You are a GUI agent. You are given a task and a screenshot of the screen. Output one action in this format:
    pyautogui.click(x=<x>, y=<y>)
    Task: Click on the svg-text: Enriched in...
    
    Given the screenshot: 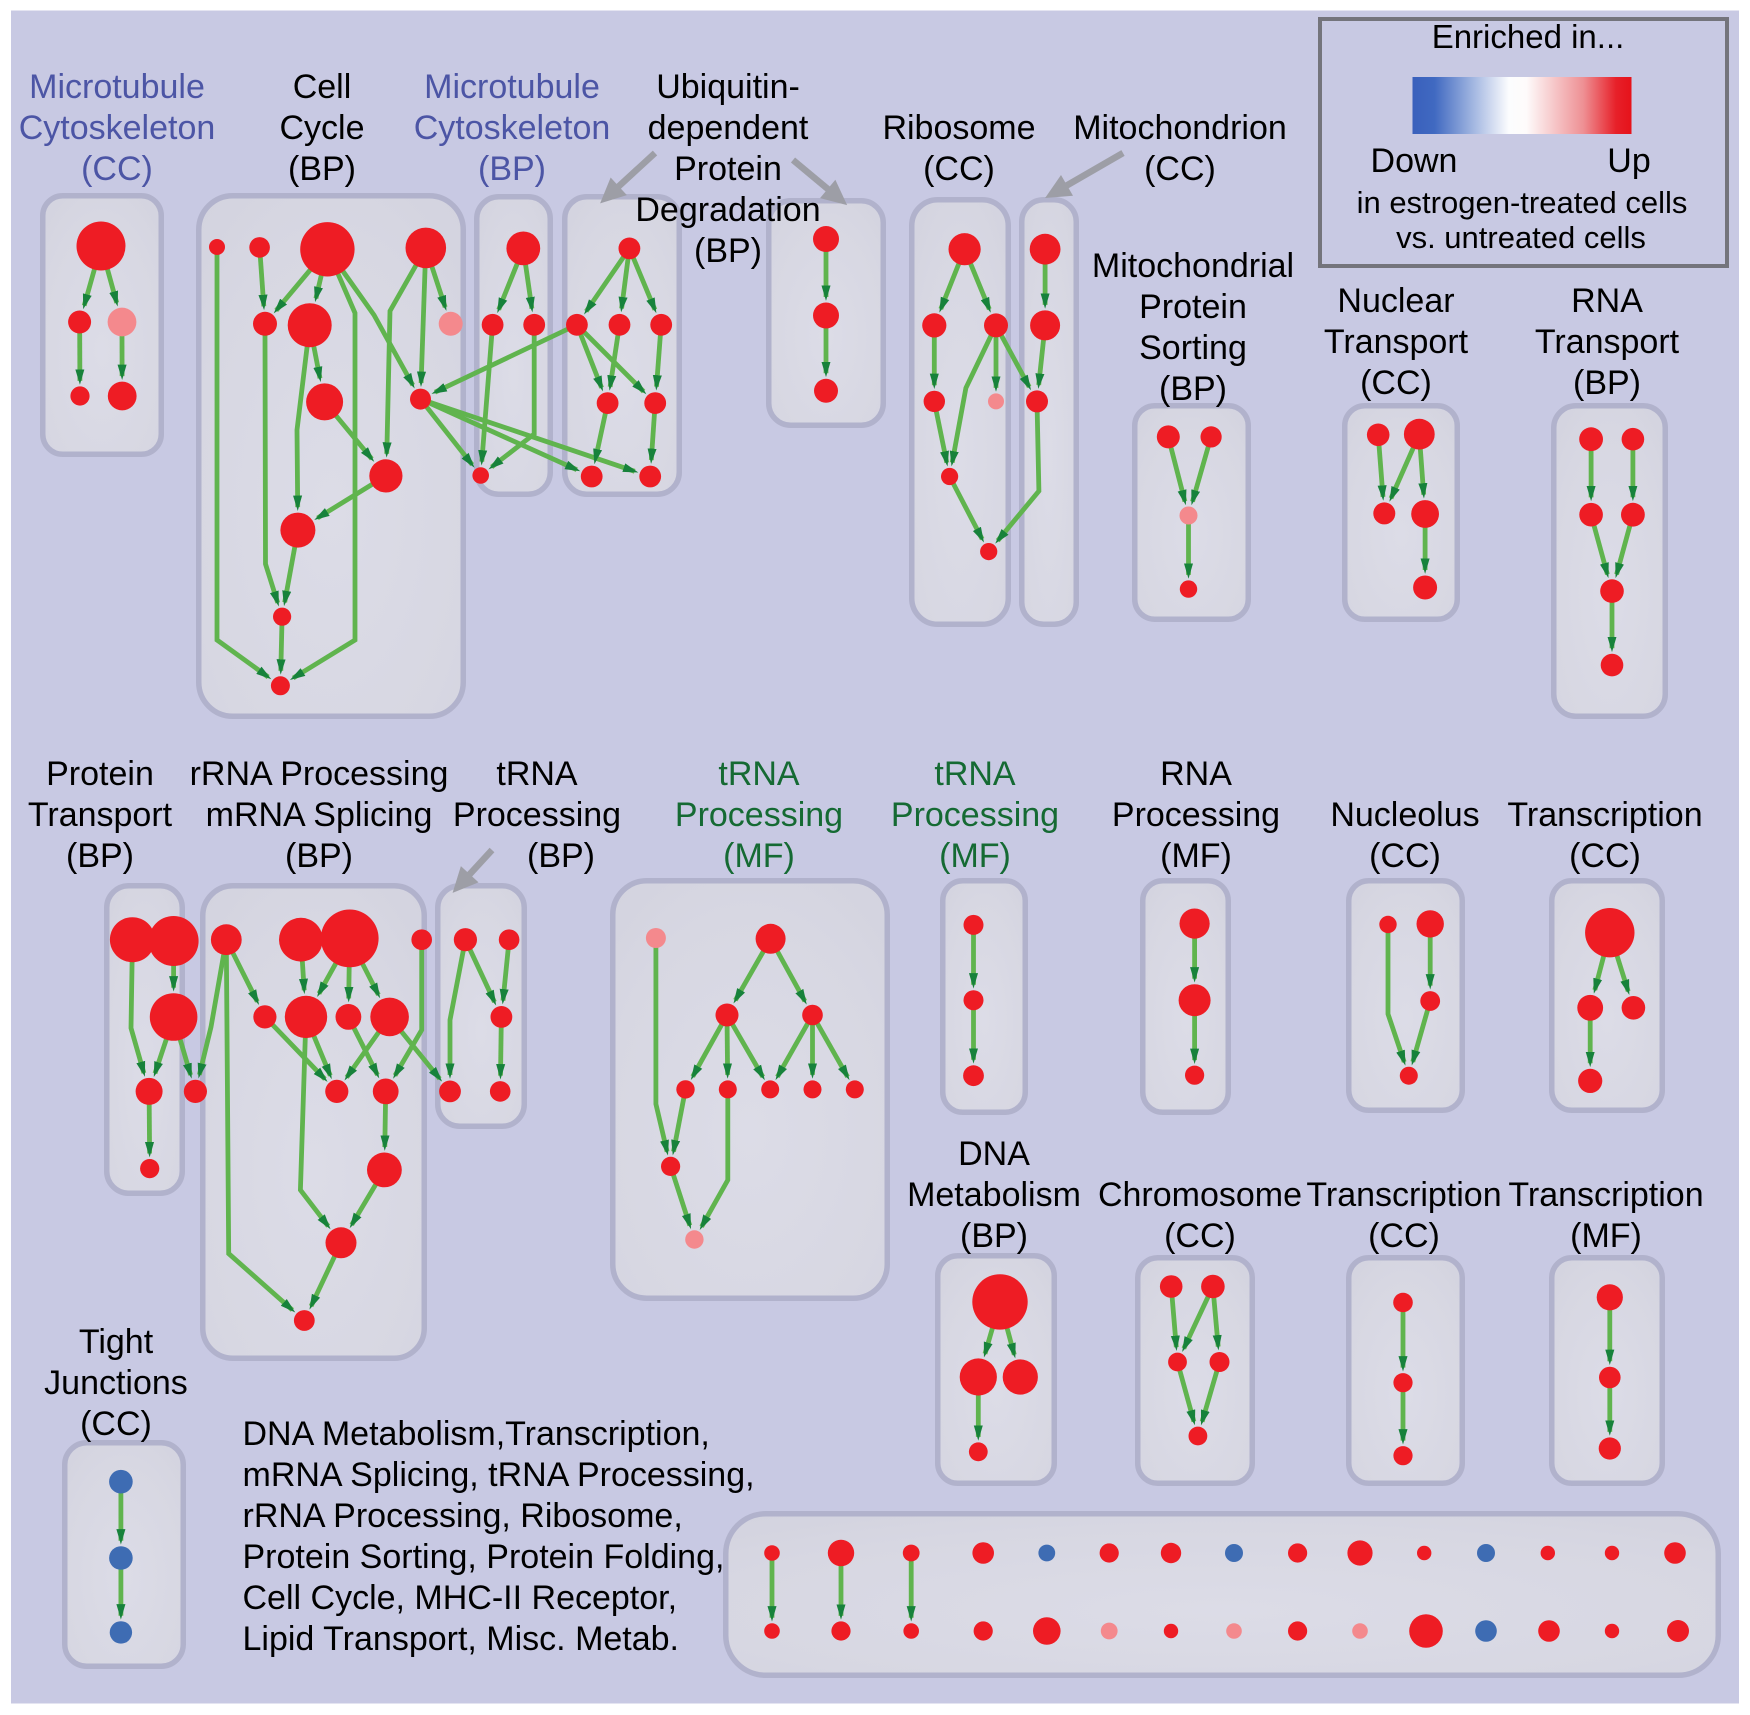 What is the action you would take?
    pyautogui.click(x=1528, y=36)
    